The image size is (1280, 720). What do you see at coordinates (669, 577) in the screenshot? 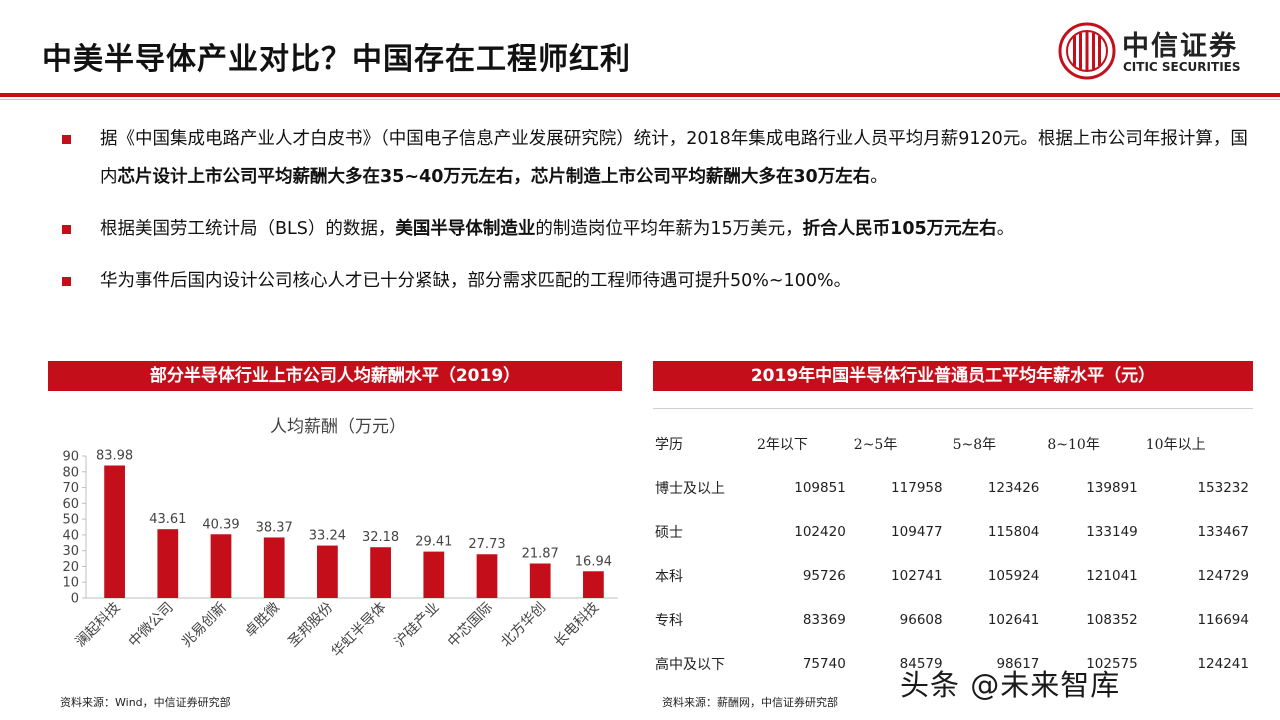
I see `table-row-label: 本科` at bounding box center [669, 577].